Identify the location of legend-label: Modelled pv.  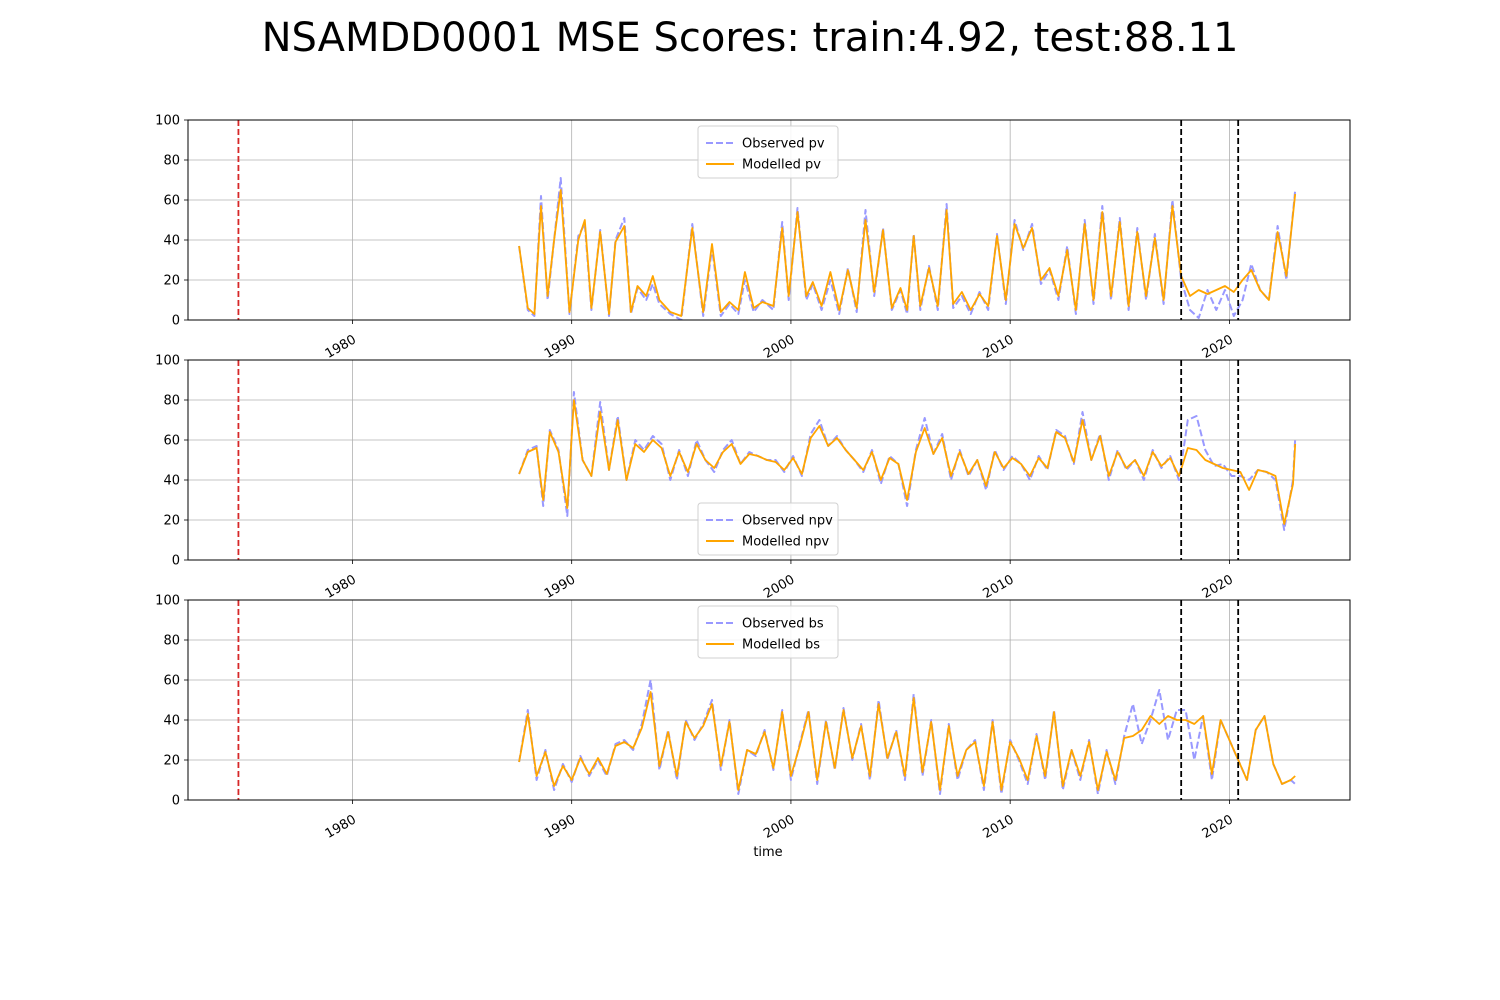
(781, 165).